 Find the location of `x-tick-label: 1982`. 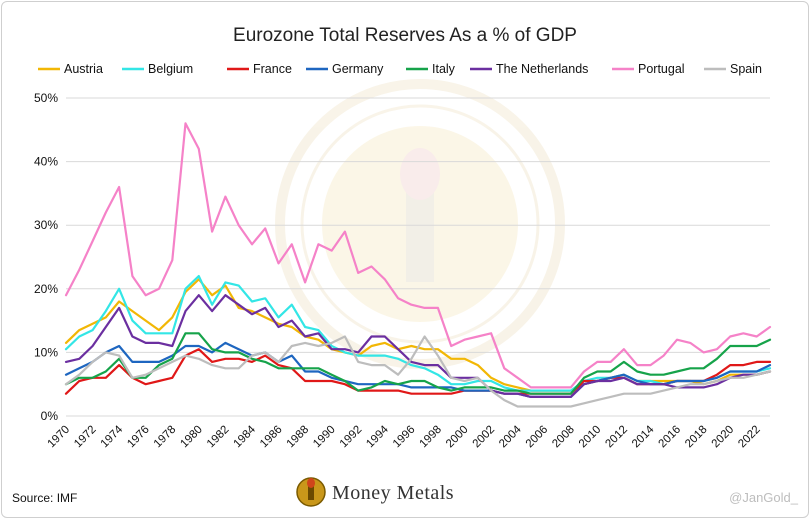

x-tick-label: 1982 is located at coordinates (218, 437).